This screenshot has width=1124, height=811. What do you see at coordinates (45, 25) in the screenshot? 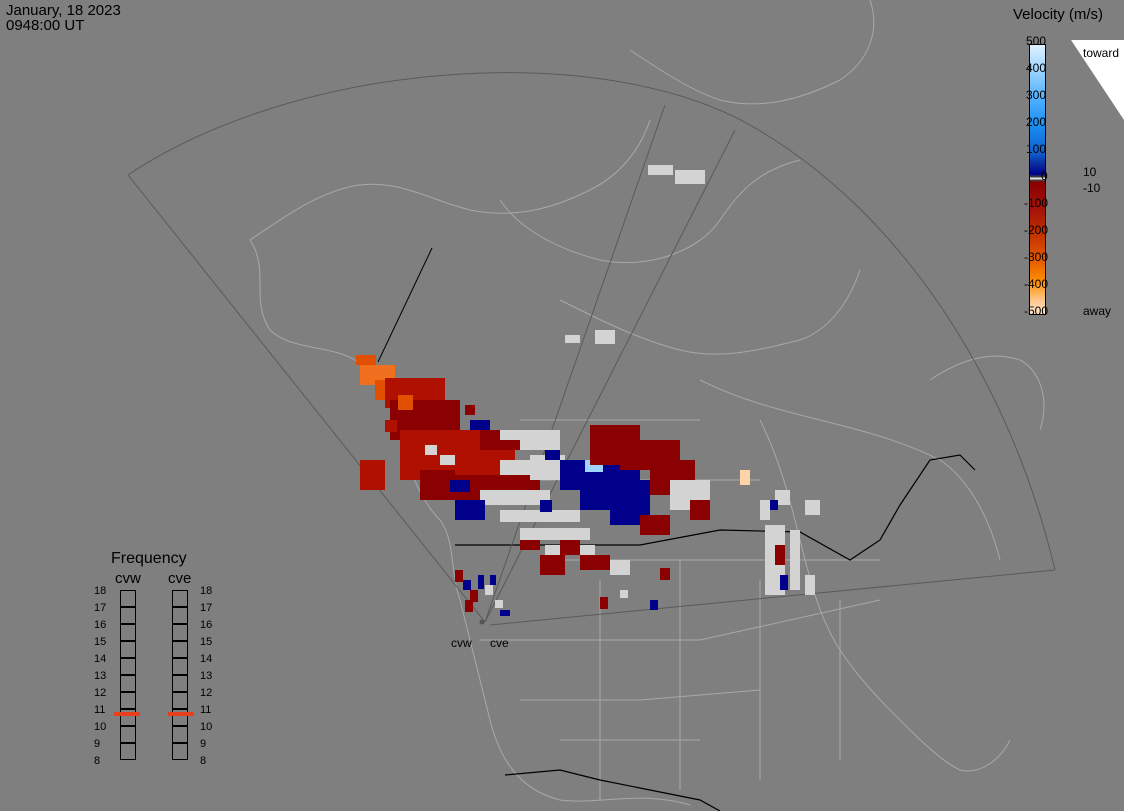
I see `time-label: 0948:00 UT` at bounding box center [45, 25].